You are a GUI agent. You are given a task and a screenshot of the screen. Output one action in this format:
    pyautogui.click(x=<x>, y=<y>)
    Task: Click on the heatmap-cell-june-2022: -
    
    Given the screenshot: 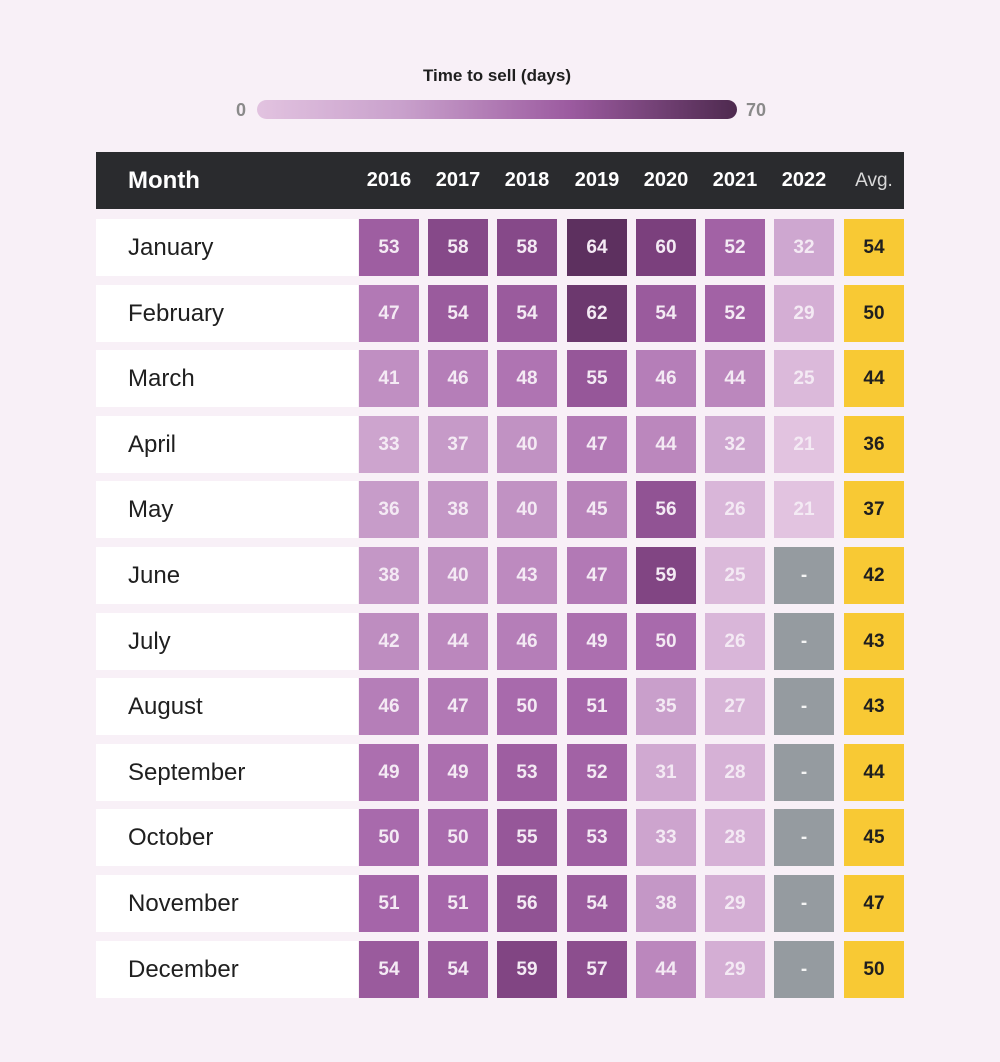 What is the action you would take?
    pyautogui.click(x=804, y=575)
    